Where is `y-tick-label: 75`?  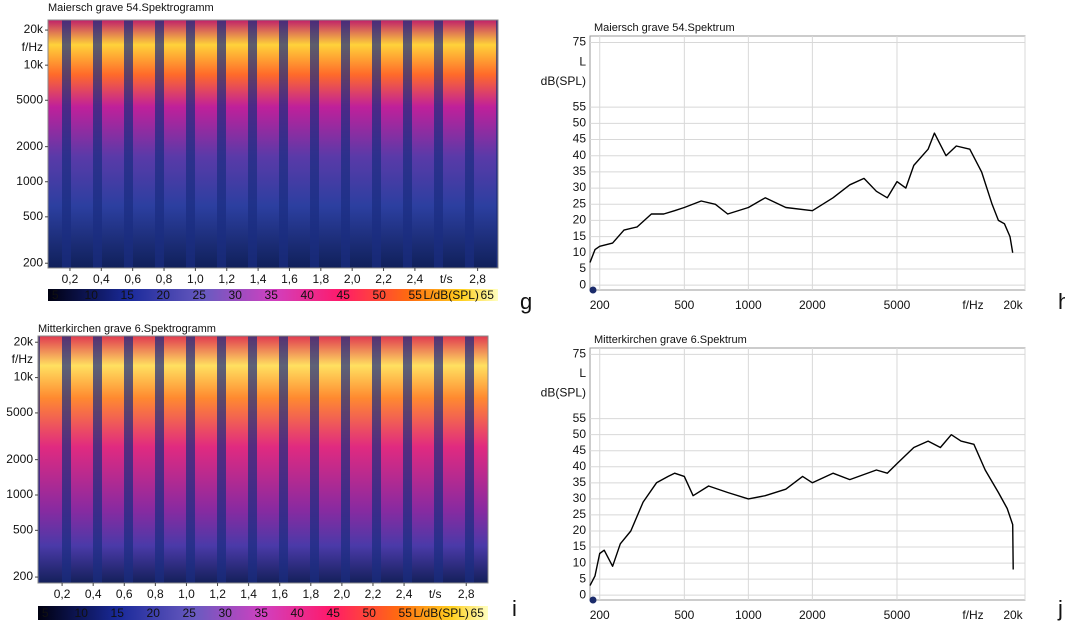 y-tick-label: 75 is located at coordinates (580, 42).